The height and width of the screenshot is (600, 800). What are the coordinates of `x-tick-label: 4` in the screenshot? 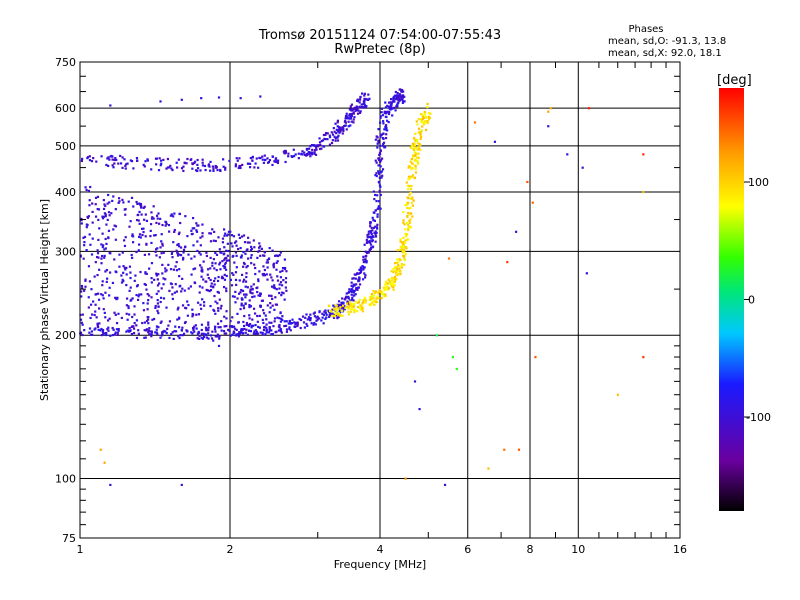 It's located at (380, 549).